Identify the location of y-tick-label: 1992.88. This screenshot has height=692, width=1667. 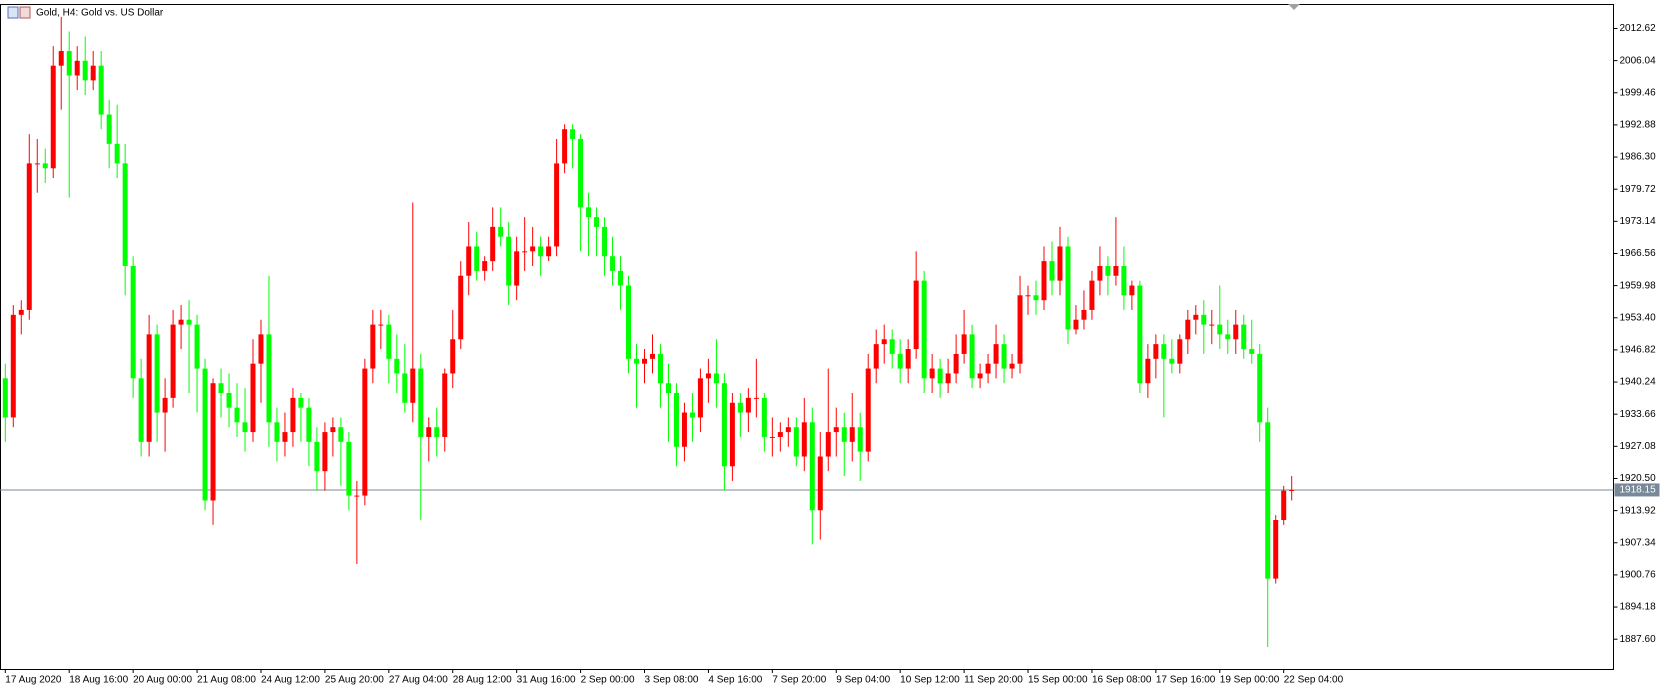
(1638, 125).